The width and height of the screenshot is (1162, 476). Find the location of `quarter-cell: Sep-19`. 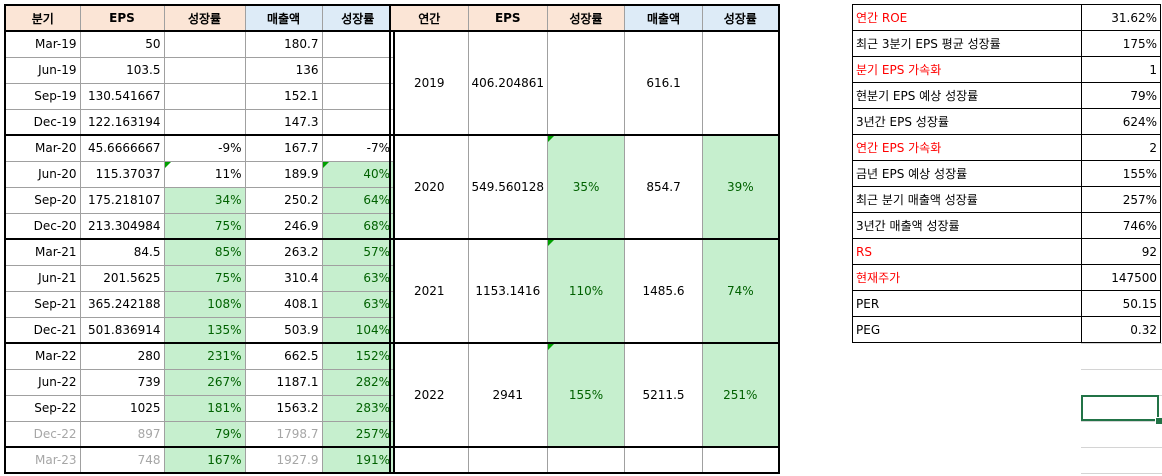

quarter-cell: Sep-19 is located at coordinates (42, 96).